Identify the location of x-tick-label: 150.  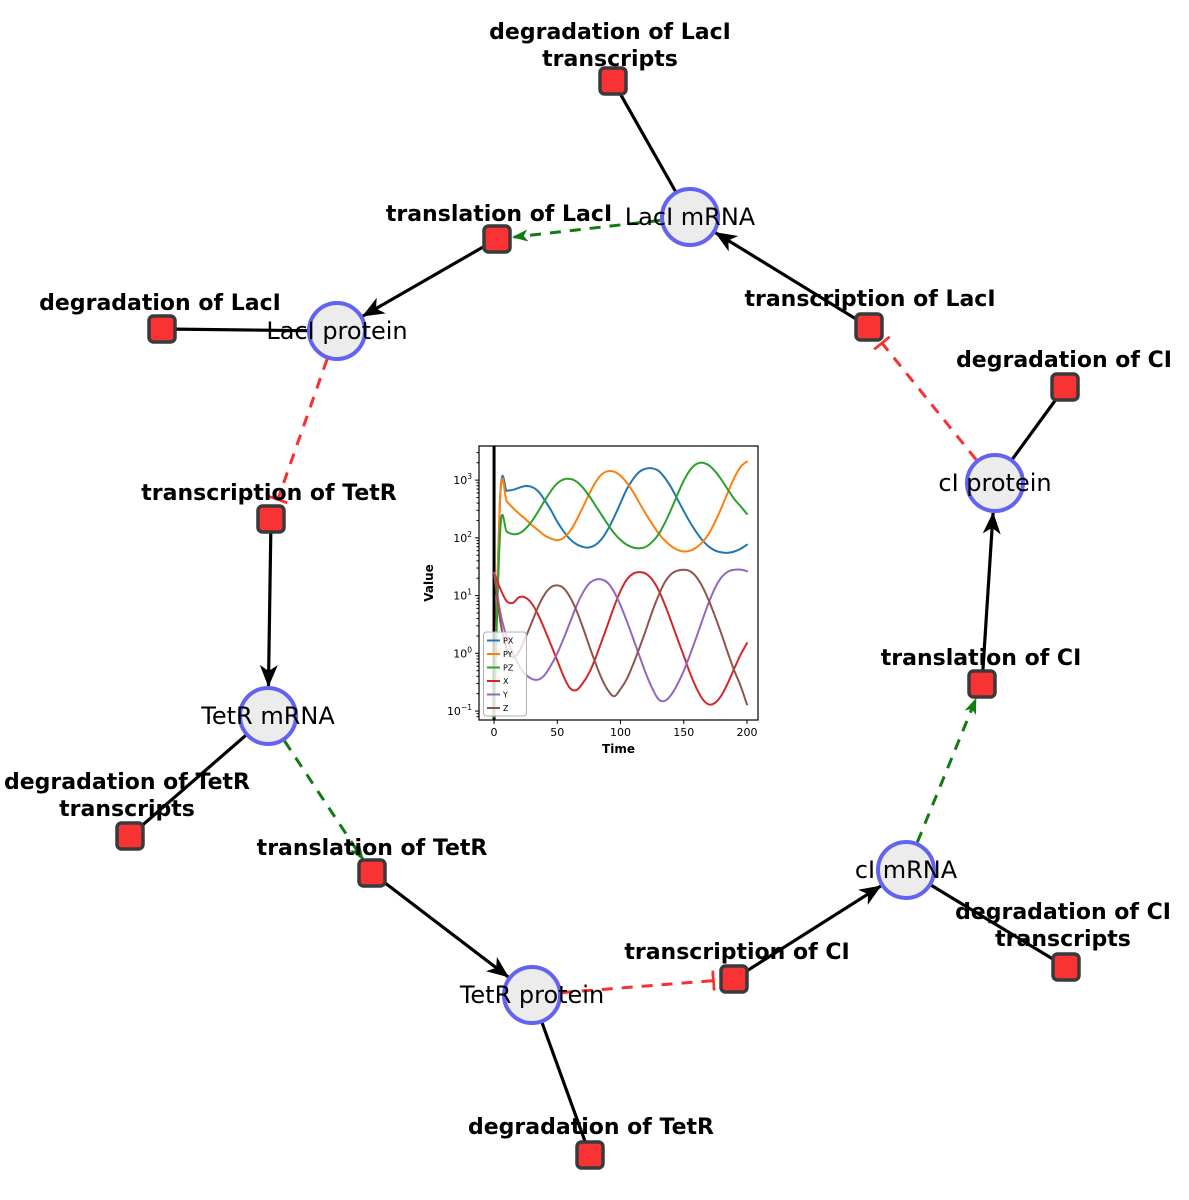
(683, 732).